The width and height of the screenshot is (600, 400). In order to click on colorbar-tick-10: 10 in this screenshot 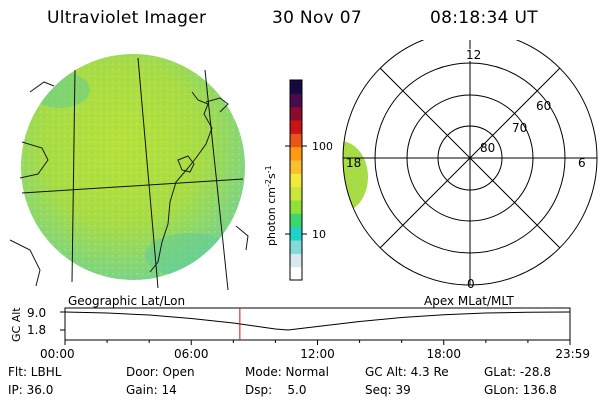, I will do `click(319, 234)`.